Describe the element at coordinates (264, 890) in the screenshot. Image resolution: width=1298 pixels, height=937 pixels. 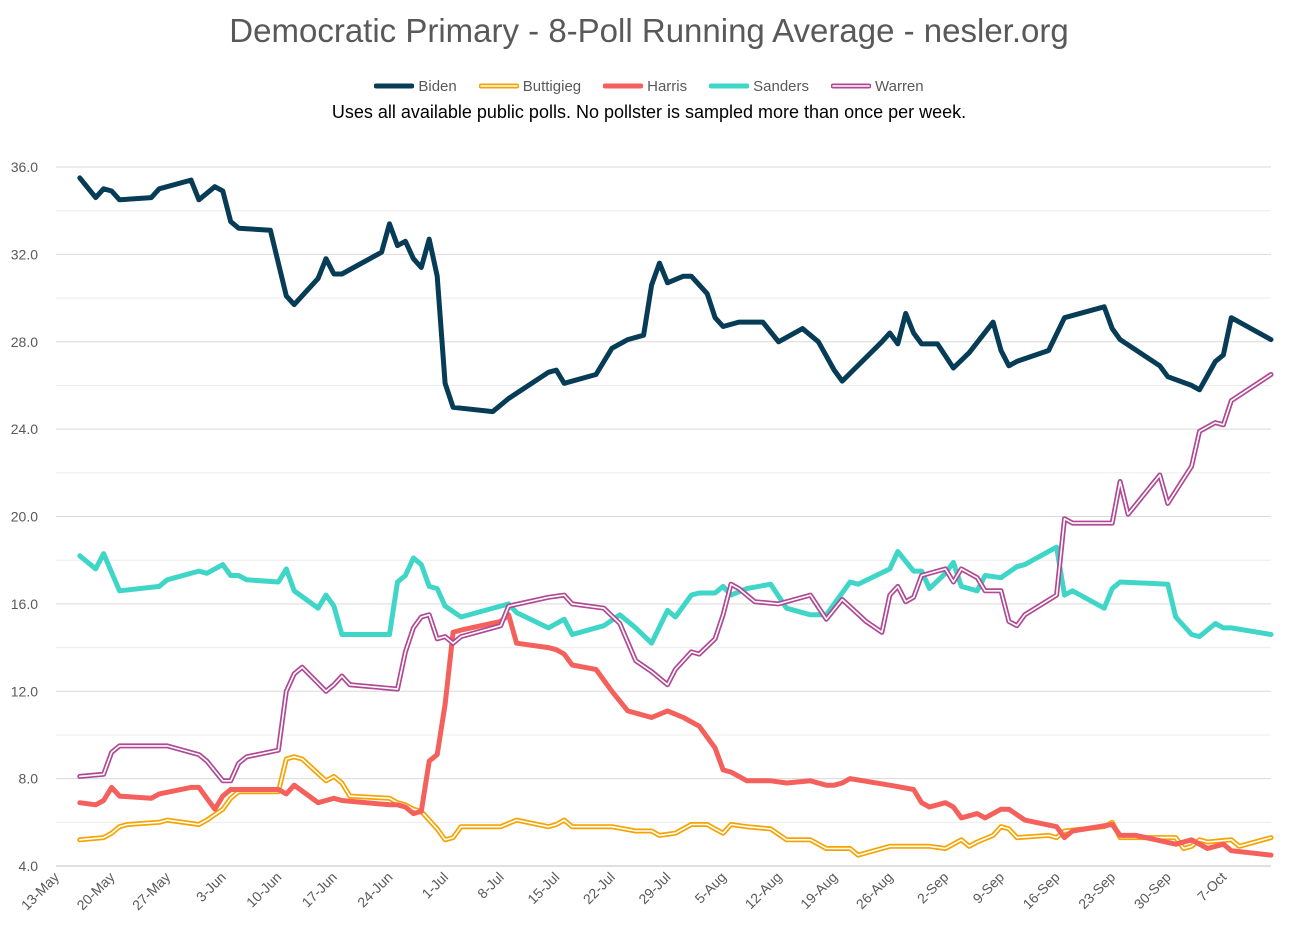
I see `x-tick-label: 10-Jun` at that location.